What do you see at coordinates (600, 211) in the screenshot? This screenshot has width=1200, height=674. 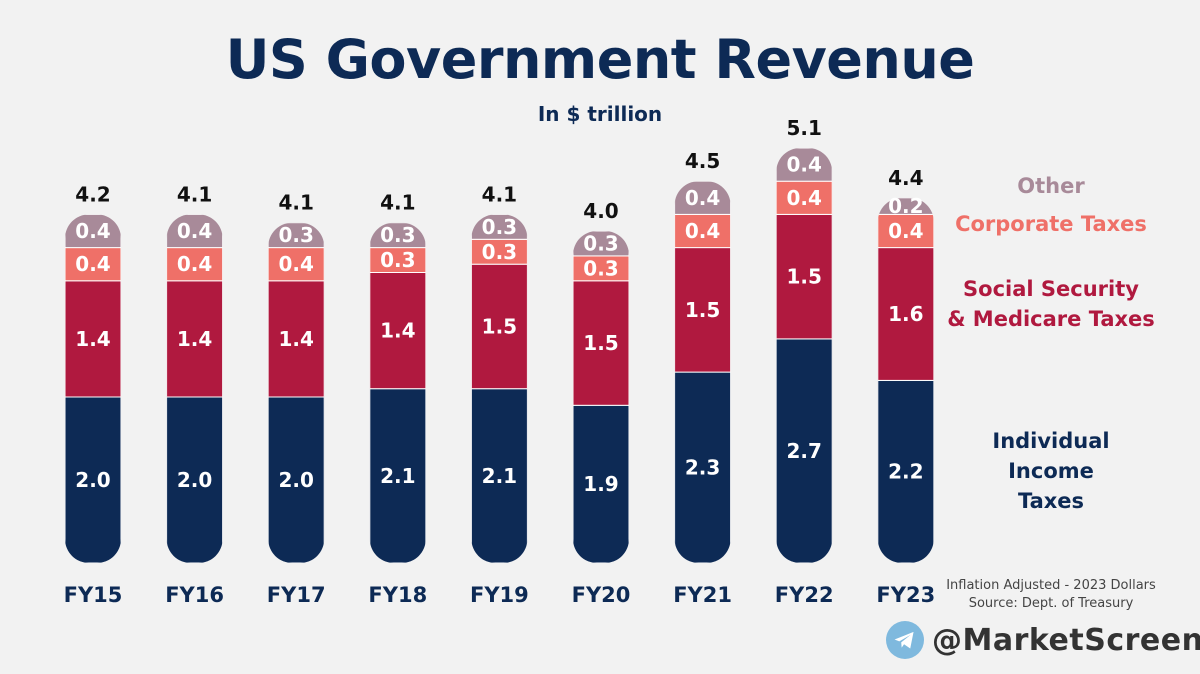 I see `total-label-fy20: 4.0` at bounding box center [600, 211].